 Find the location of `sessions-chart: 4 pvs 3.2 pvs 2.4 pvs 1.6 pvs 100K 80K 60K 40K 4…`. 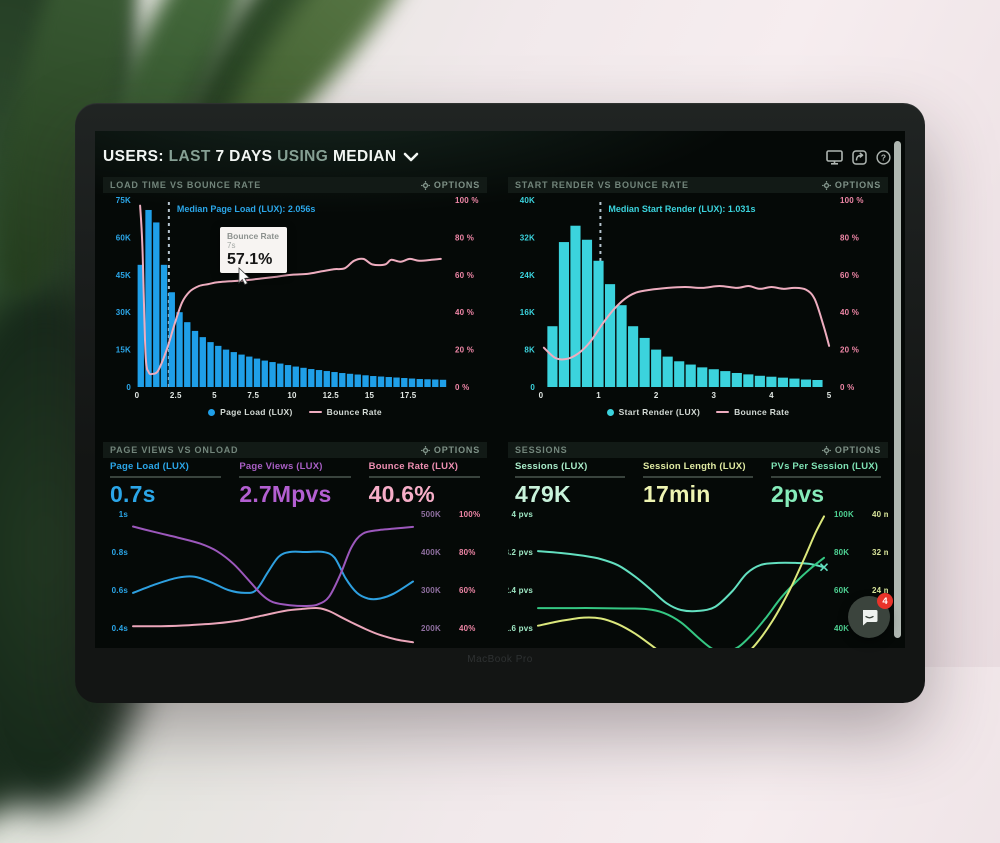

sessions-chart: 4 pvs 3.2 pvs 2.4 pvs 1.6 pvs 100K 80K 60K 40K 4… is located at coordinates (698, 578).